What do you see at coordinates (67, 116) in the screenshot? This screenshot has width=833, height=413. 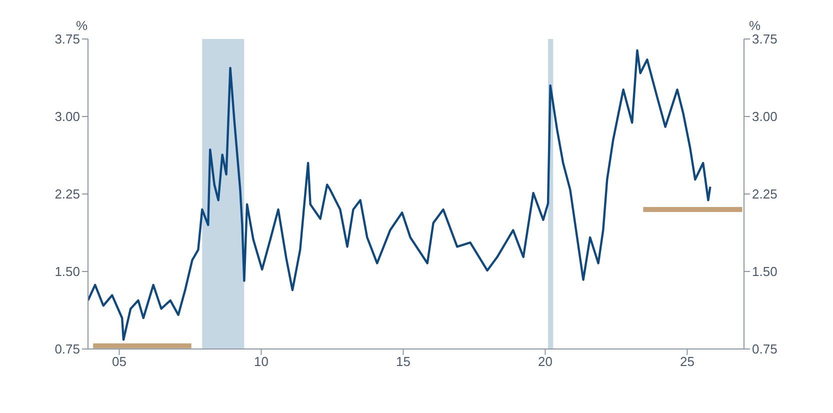 I see `y-tick-label: 3.00` at bounding box center [67, 116].